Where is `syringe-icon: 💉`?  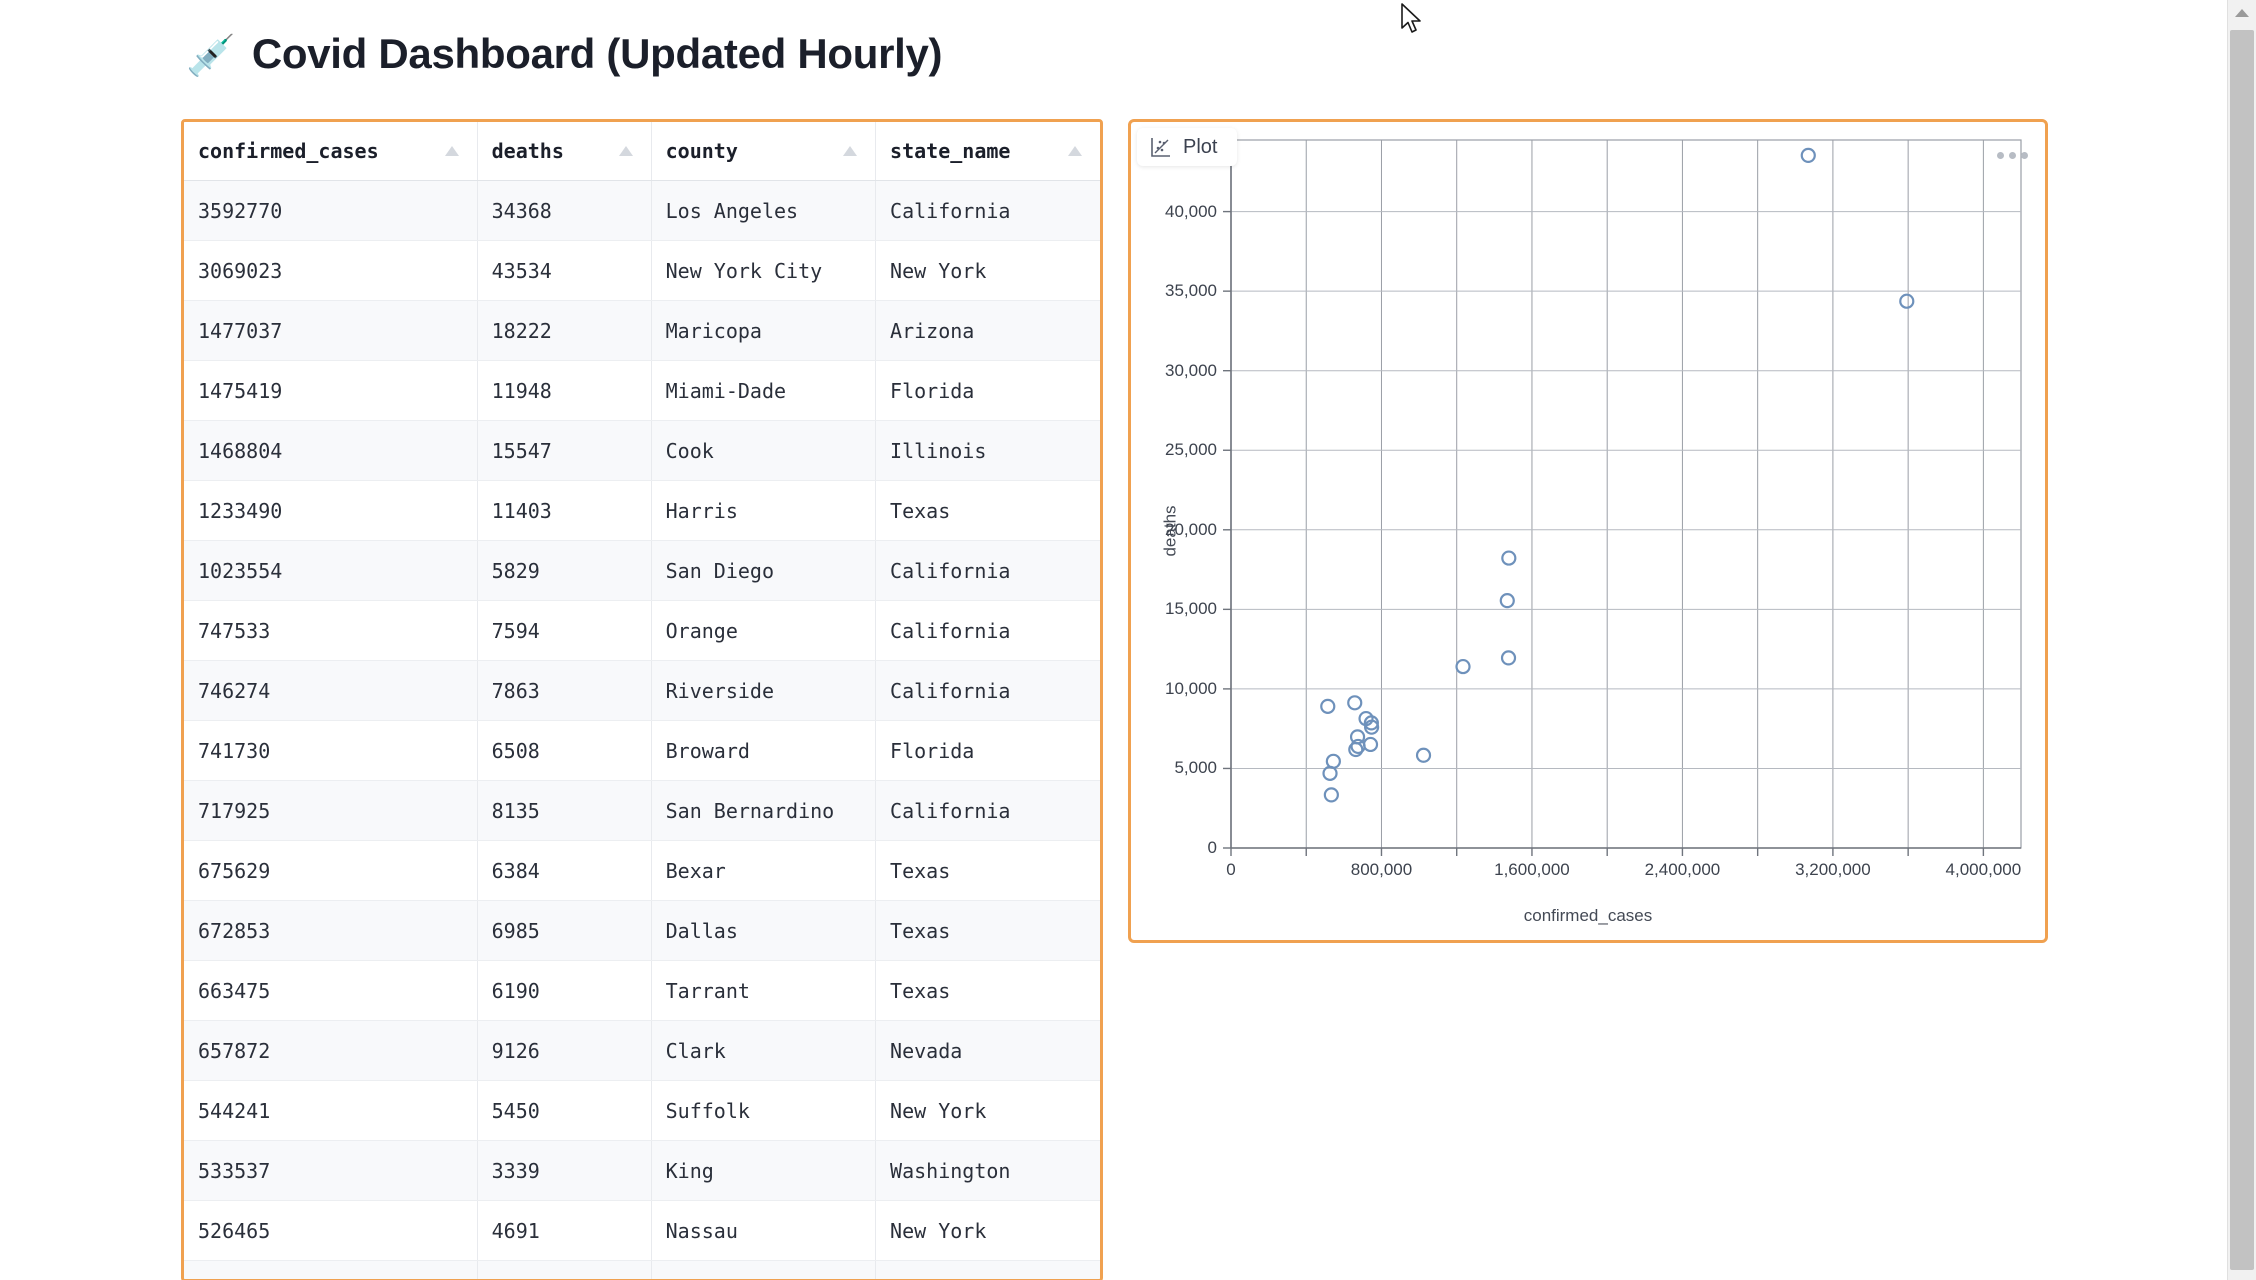 syringe-icon: 💉 is located at coordinates (211, 56).